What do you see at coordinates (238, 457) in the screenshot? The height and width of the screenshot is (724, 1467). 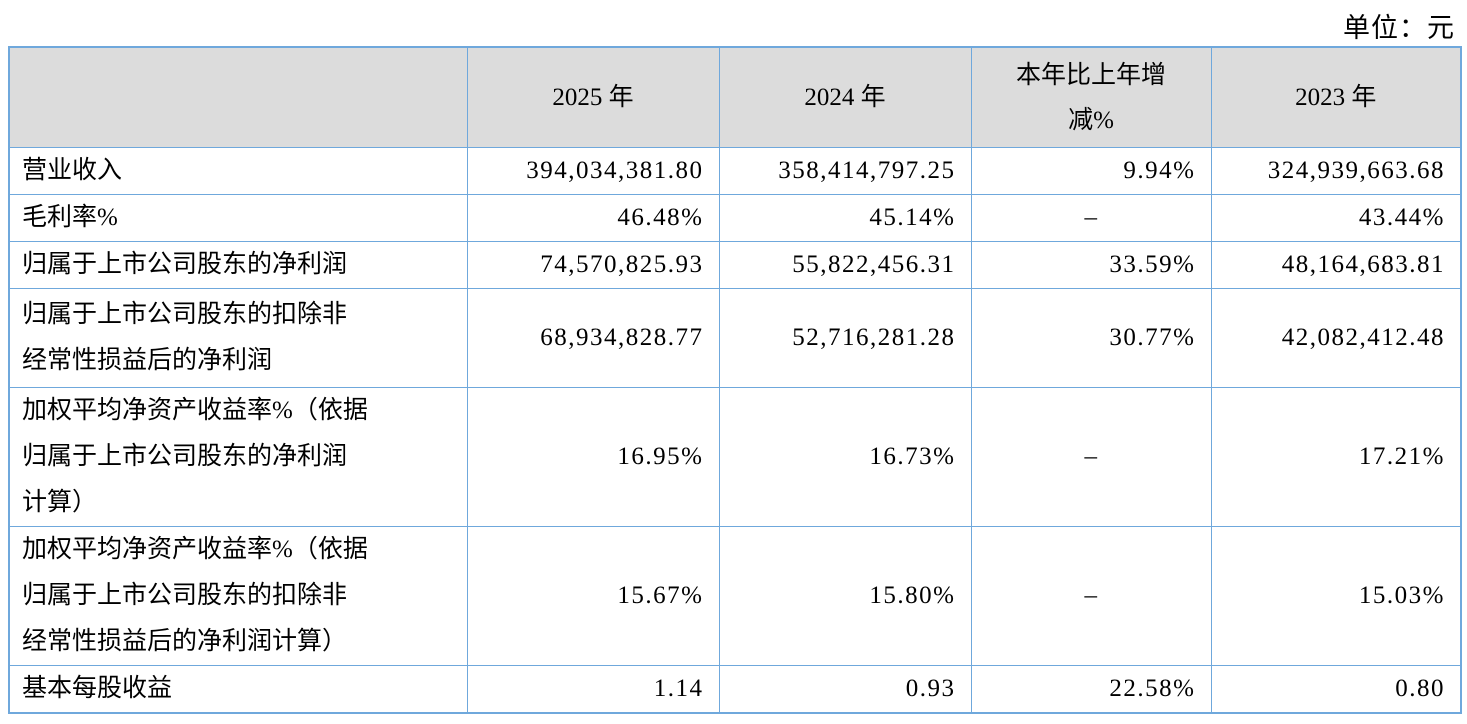 I see `row-label: 加权平均净资产收益率%（依据 归属于上市公司股东的净利润 计算）` at bounding box center [238, 457].